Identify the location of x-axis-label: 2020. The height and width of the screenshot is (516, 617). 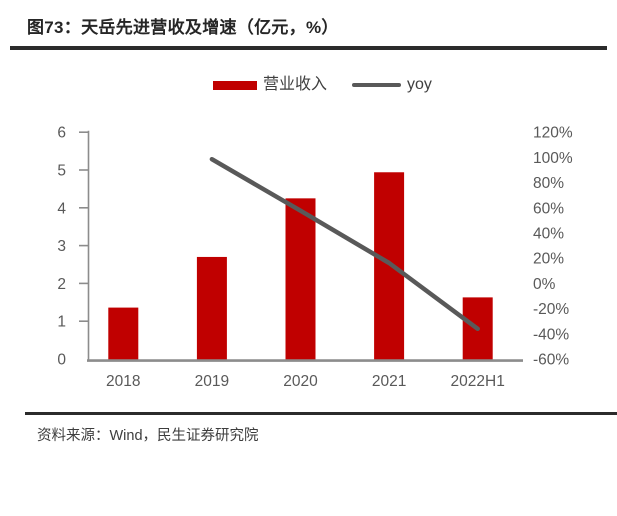
(300, 381).